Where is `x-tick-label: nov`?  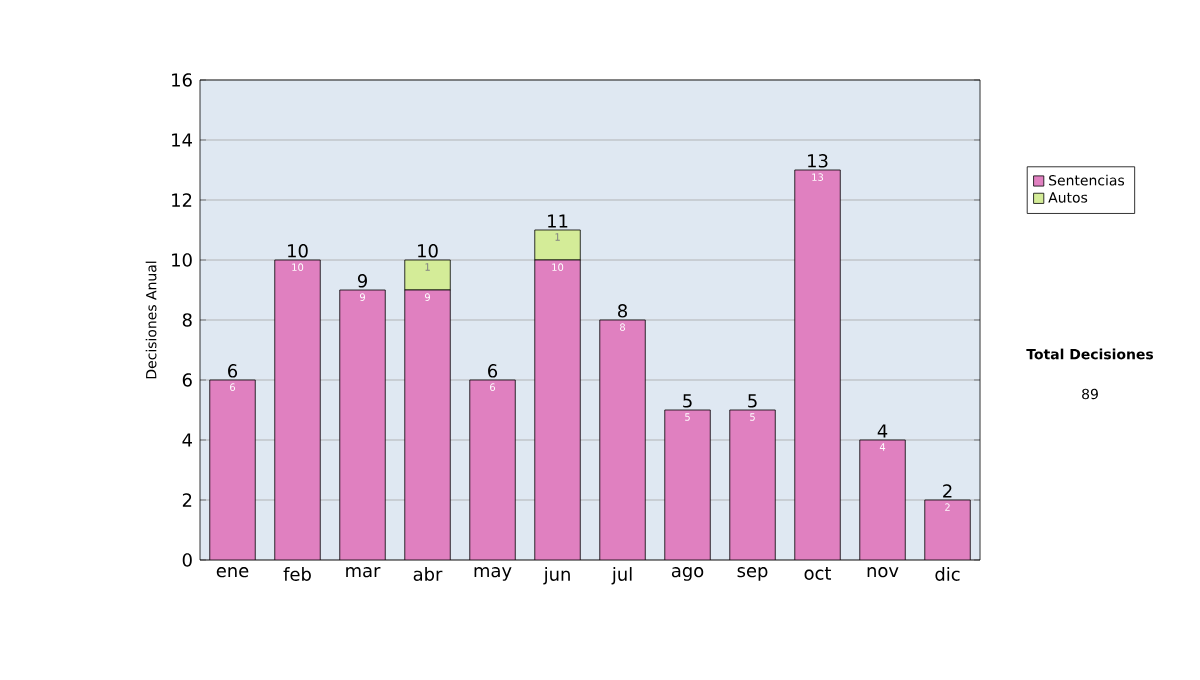
x-tick-label: nov is located at coordinates (883, 572).